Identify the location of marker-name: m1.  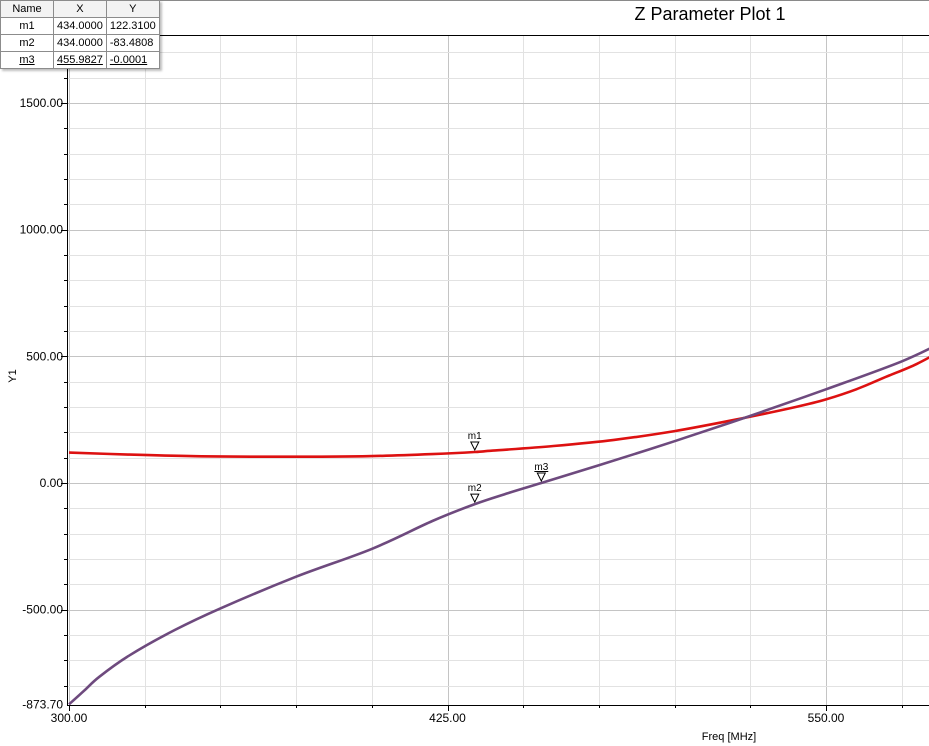
(27, 26).